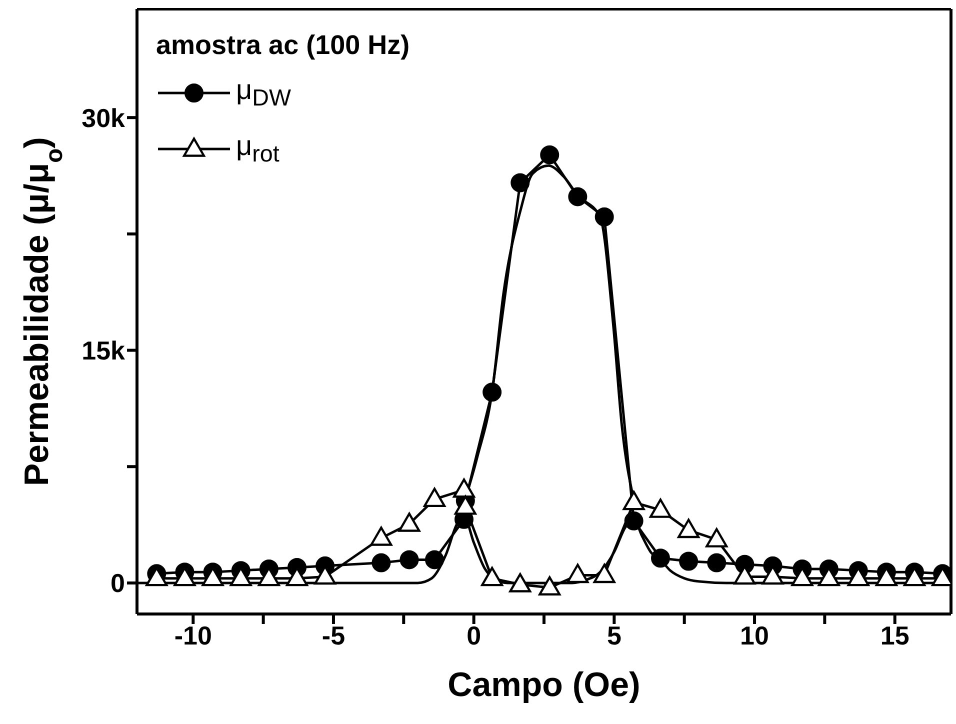 This screenshot has height=724, width=956. I want to click on x-tick-label: 0, so click(474, 635).